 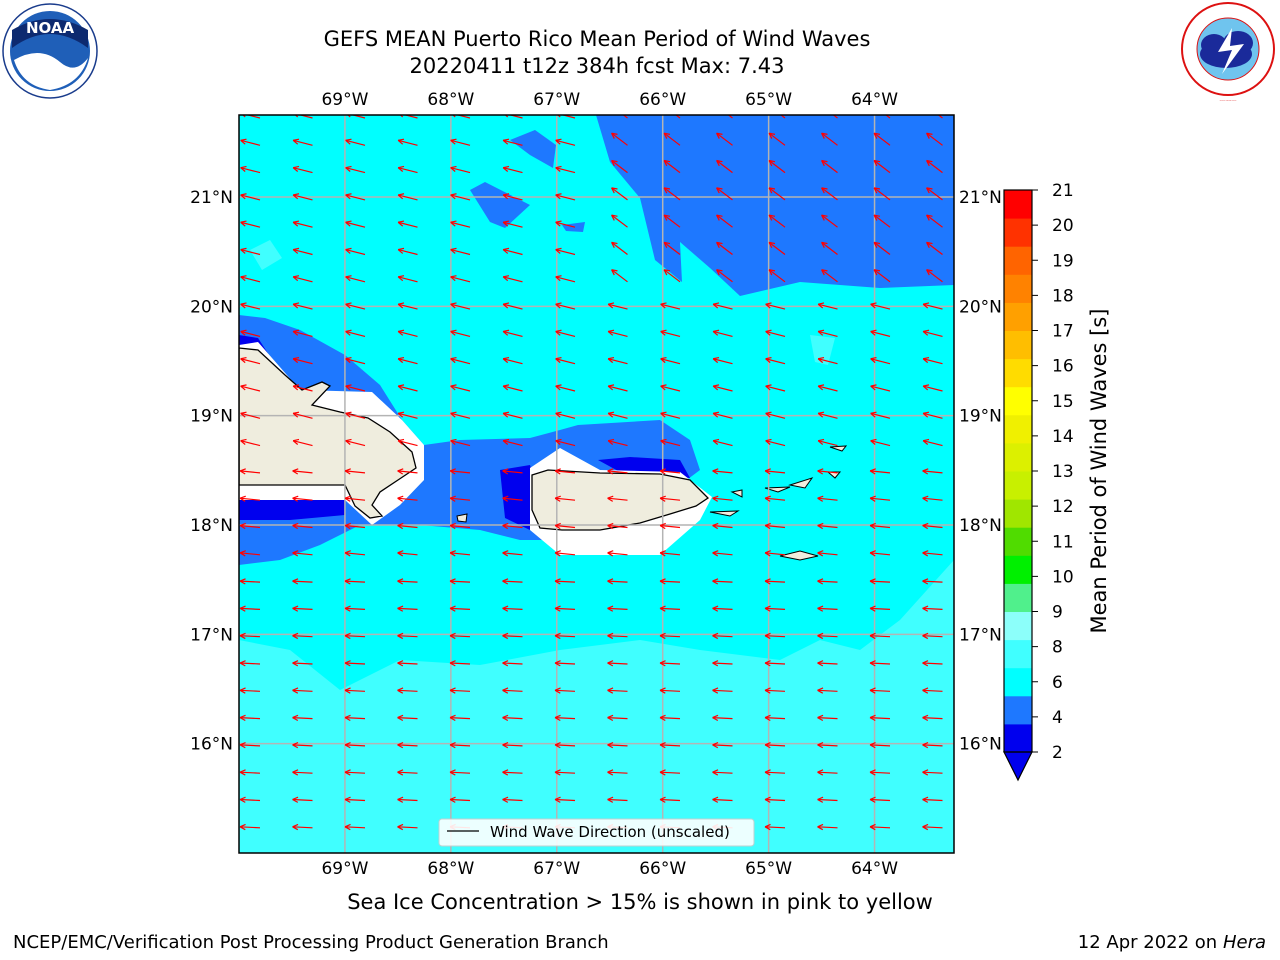 I want to click on lat-label: 17°N, so click(x=980, y=635).